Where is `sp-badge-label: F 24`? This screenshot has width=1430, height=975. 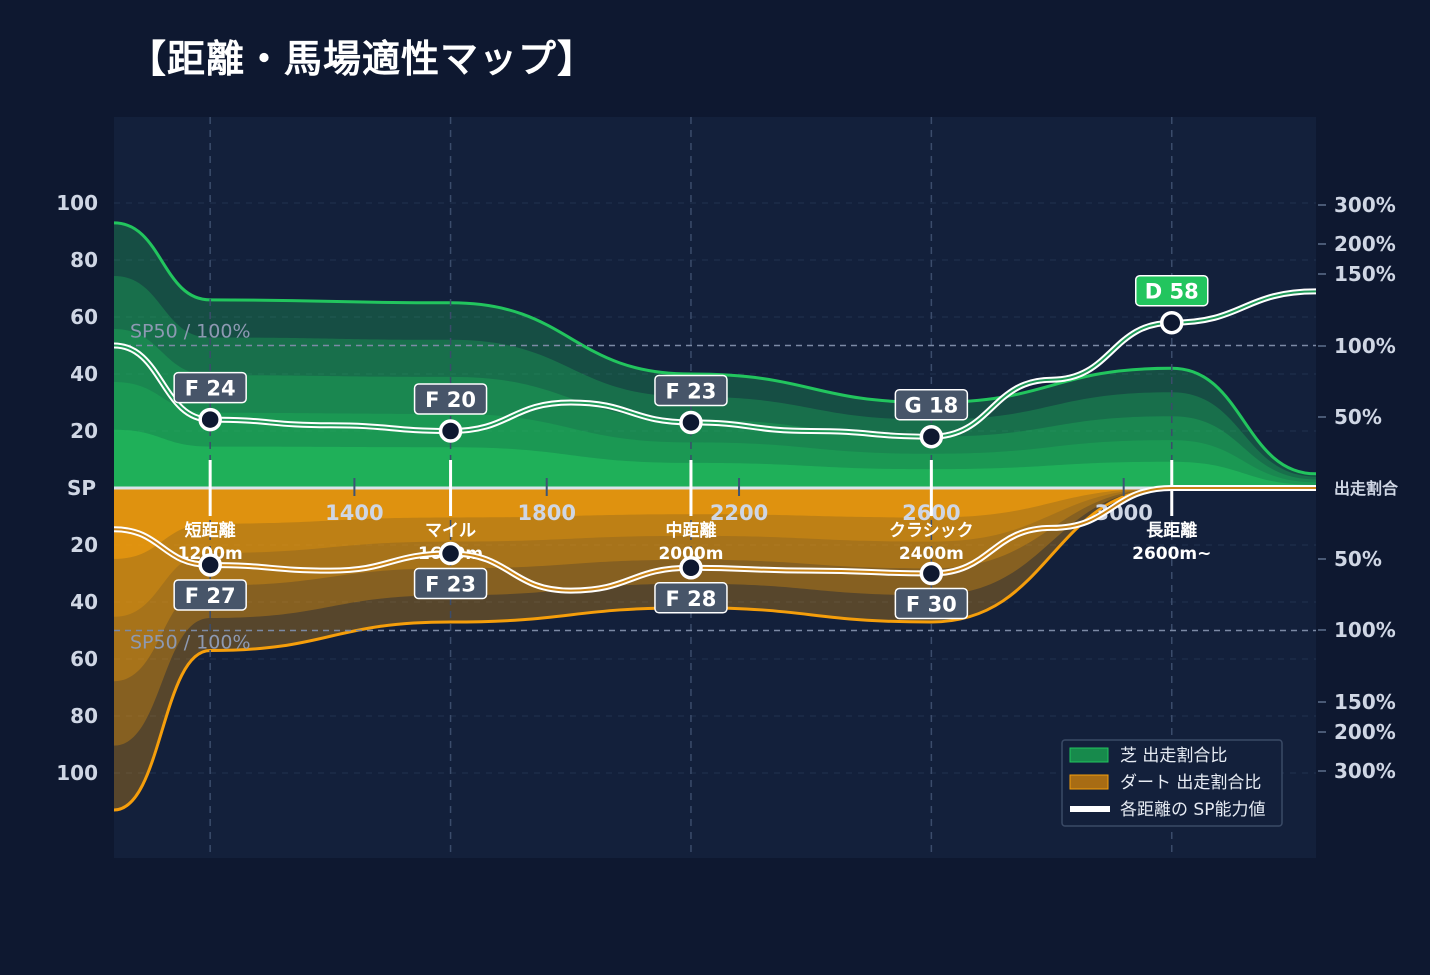 sp-badge-label: F 24 is located at coordinates (210, 389).